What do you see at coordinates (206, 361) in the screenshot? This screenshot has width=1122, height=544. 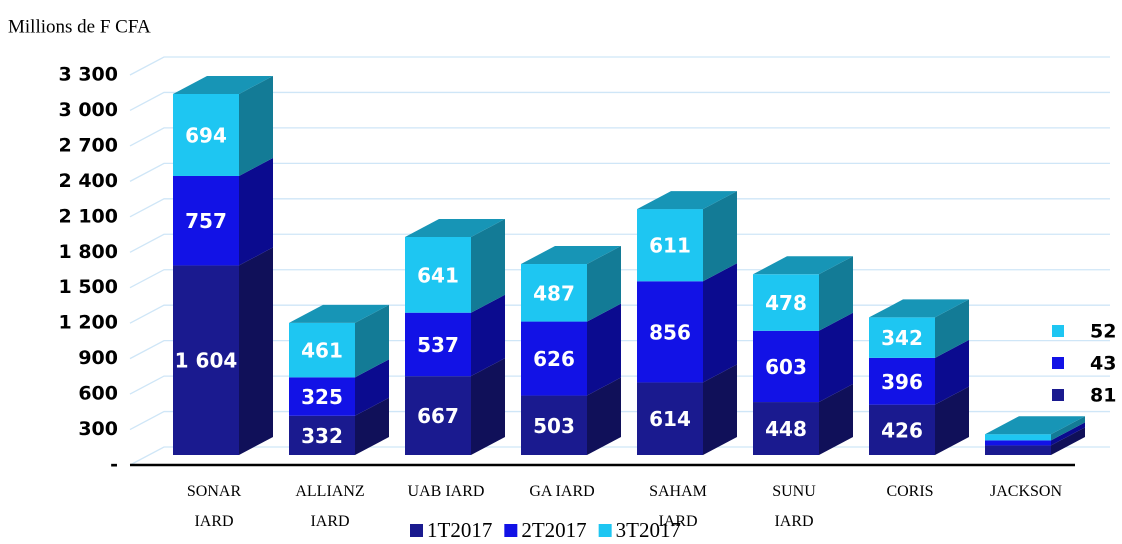 I see `data-label: 1 604` at bounding box center [206, 361].